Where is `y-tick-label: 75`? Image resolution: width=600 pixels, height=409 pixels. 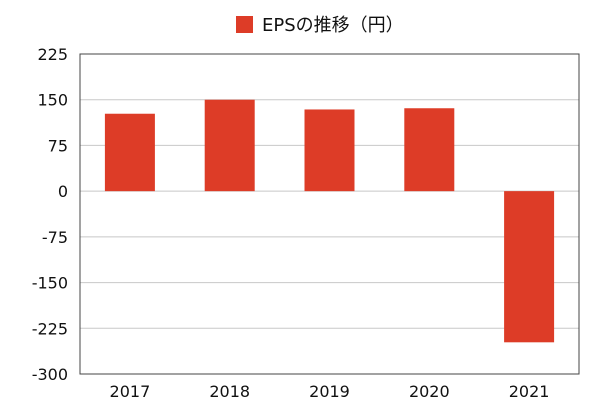
y-tick-label: 75 is located at coordinates (58, 145).